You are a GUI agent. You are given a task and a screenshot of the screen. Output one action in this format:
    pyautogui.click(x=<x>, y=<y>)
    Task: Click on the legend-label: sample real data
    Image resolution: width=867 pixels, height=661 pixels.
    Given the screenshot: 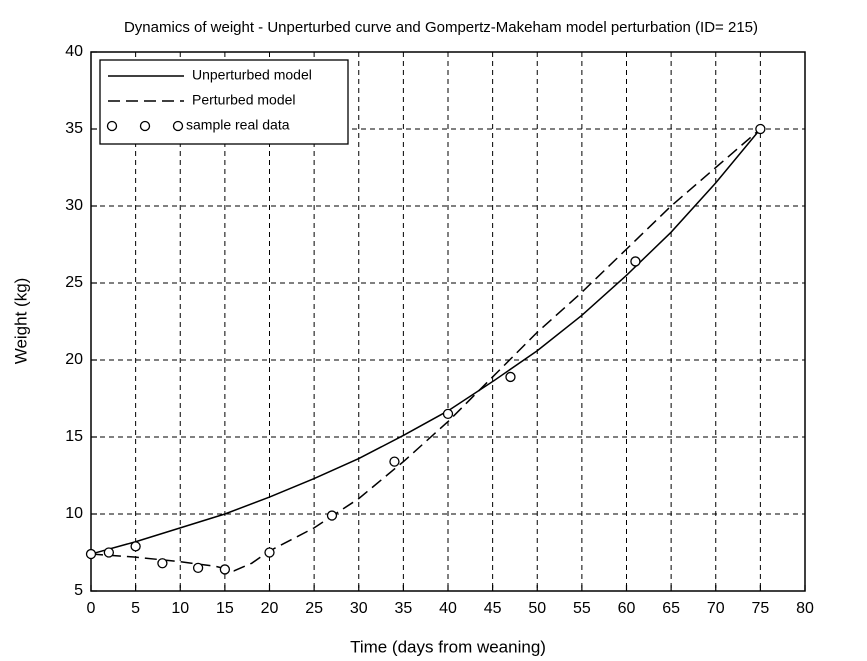 What is the action you would take?
    pyautogui.click(x=238, y=125)
    